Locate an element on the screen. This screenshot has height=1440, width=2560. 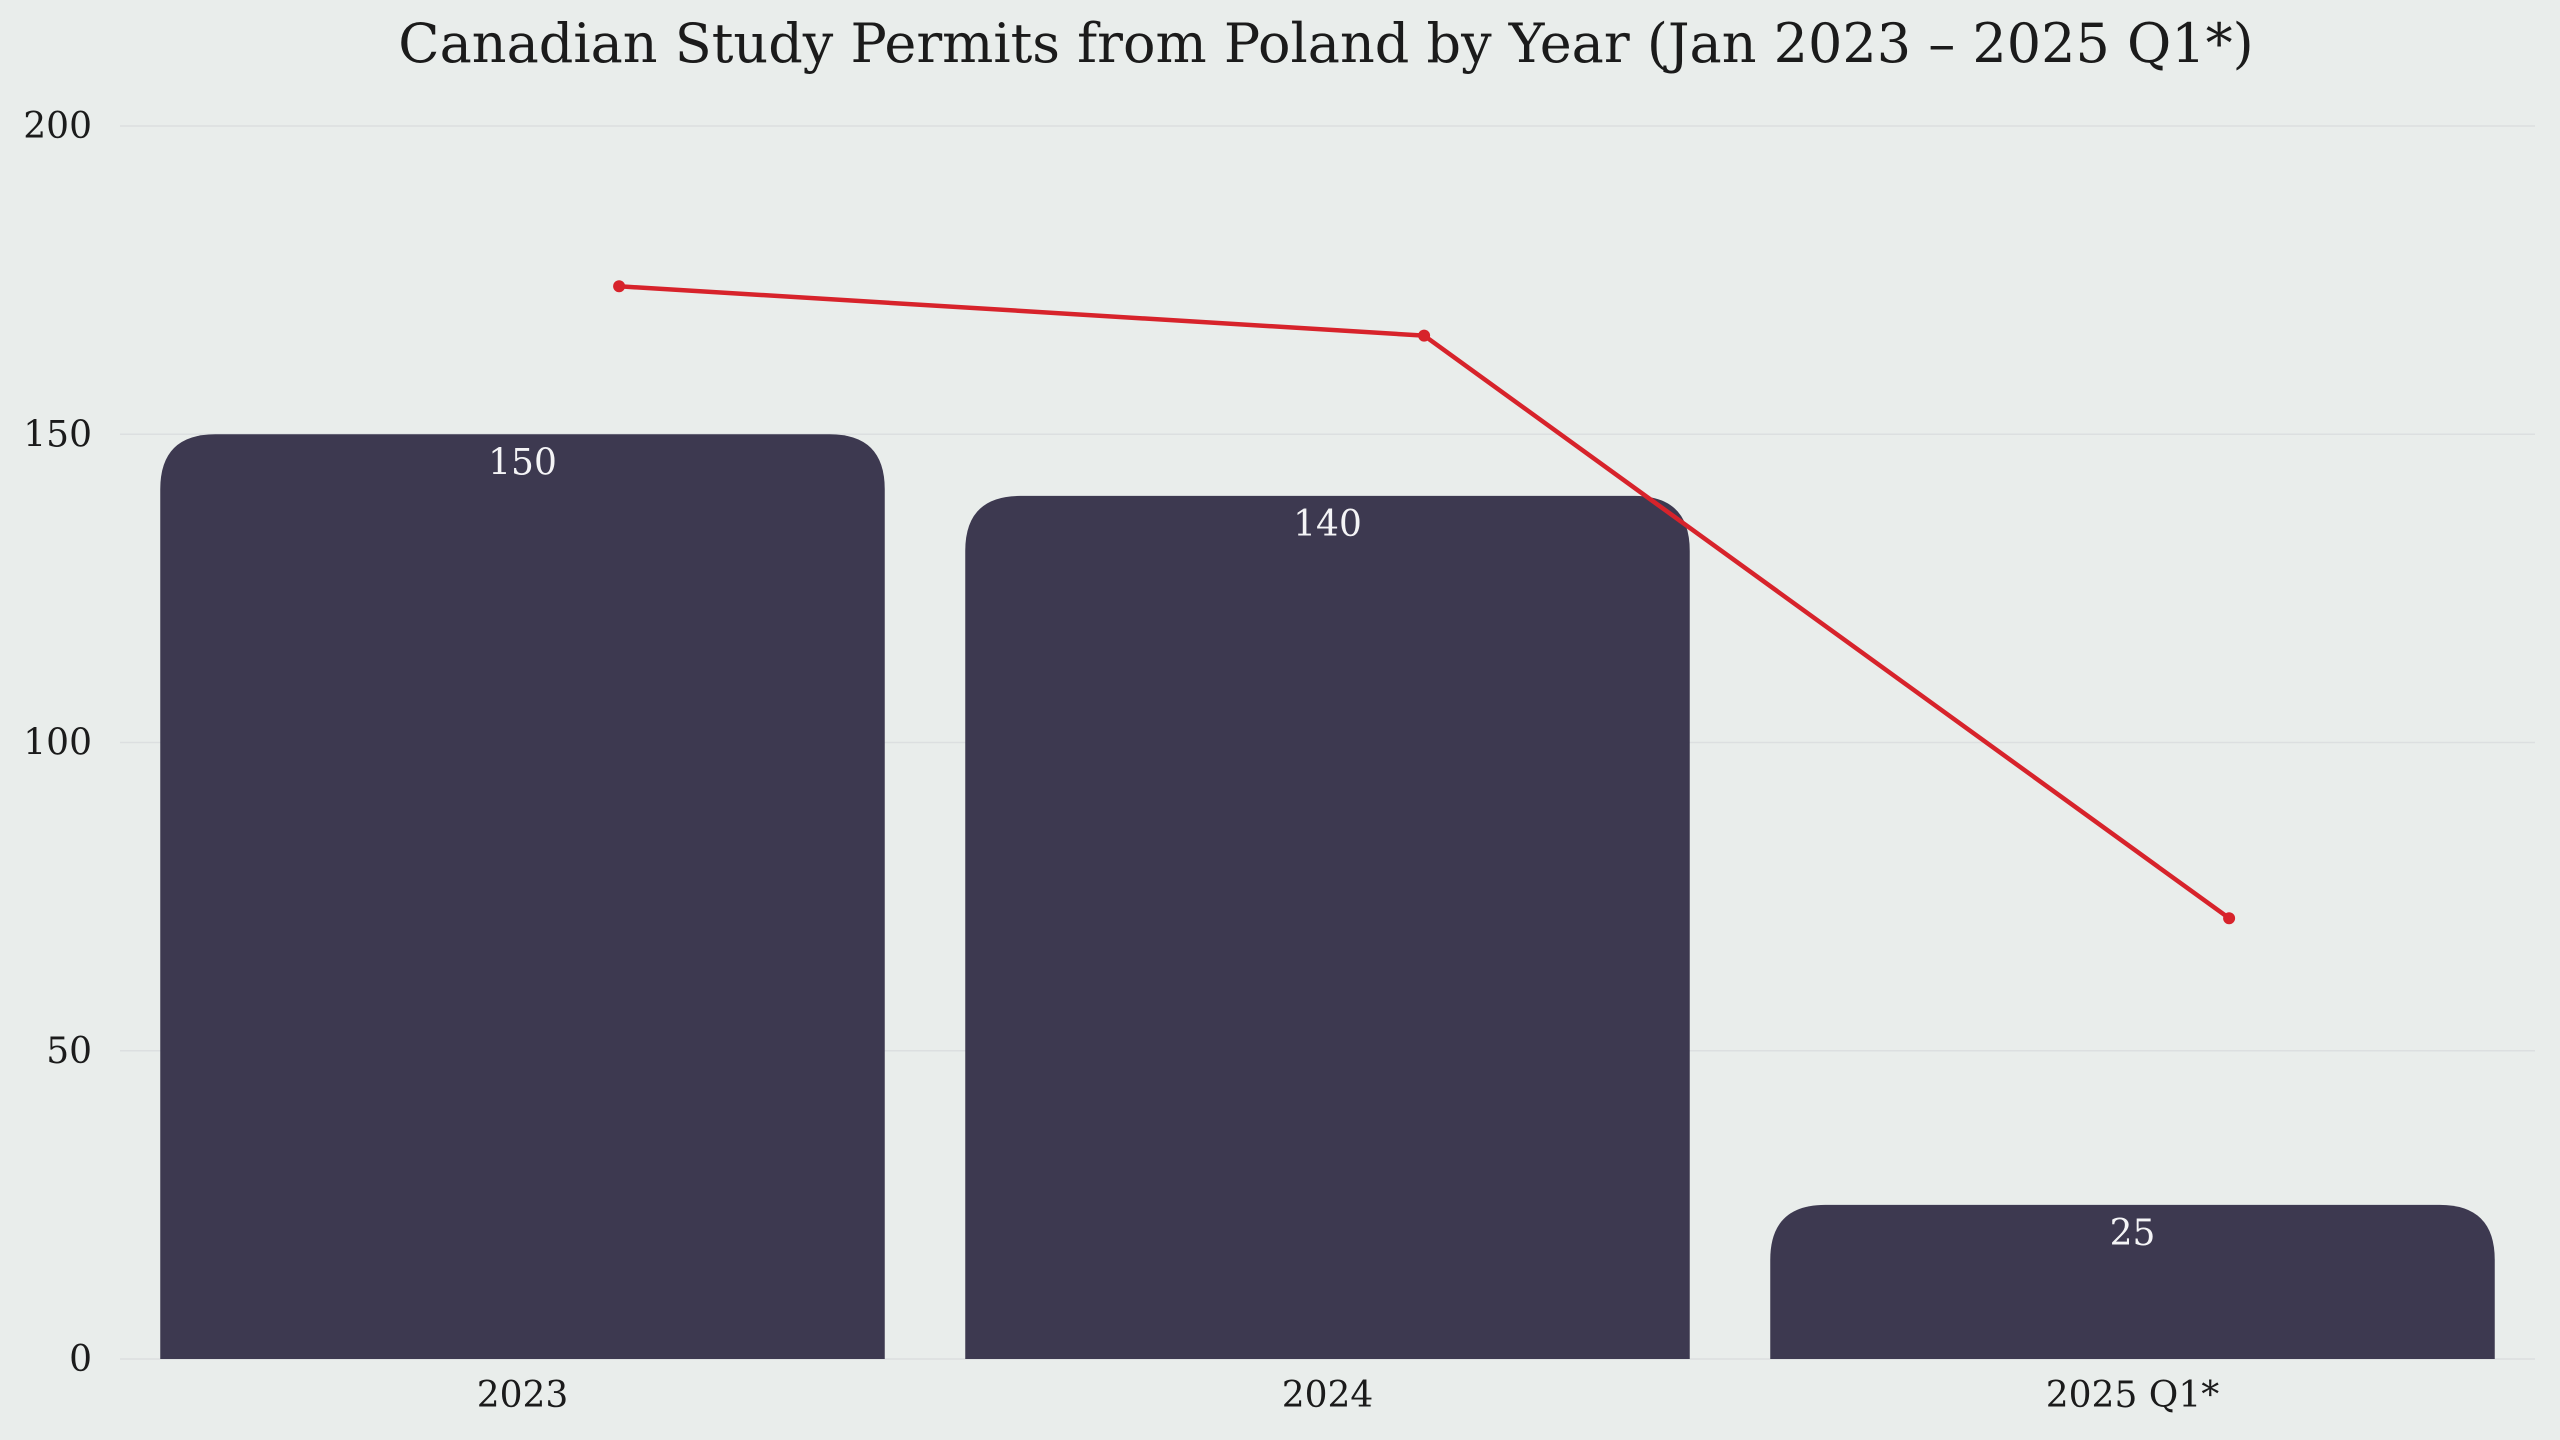
x-tick-label: 2024 is located at coordinates (1328, 1395).